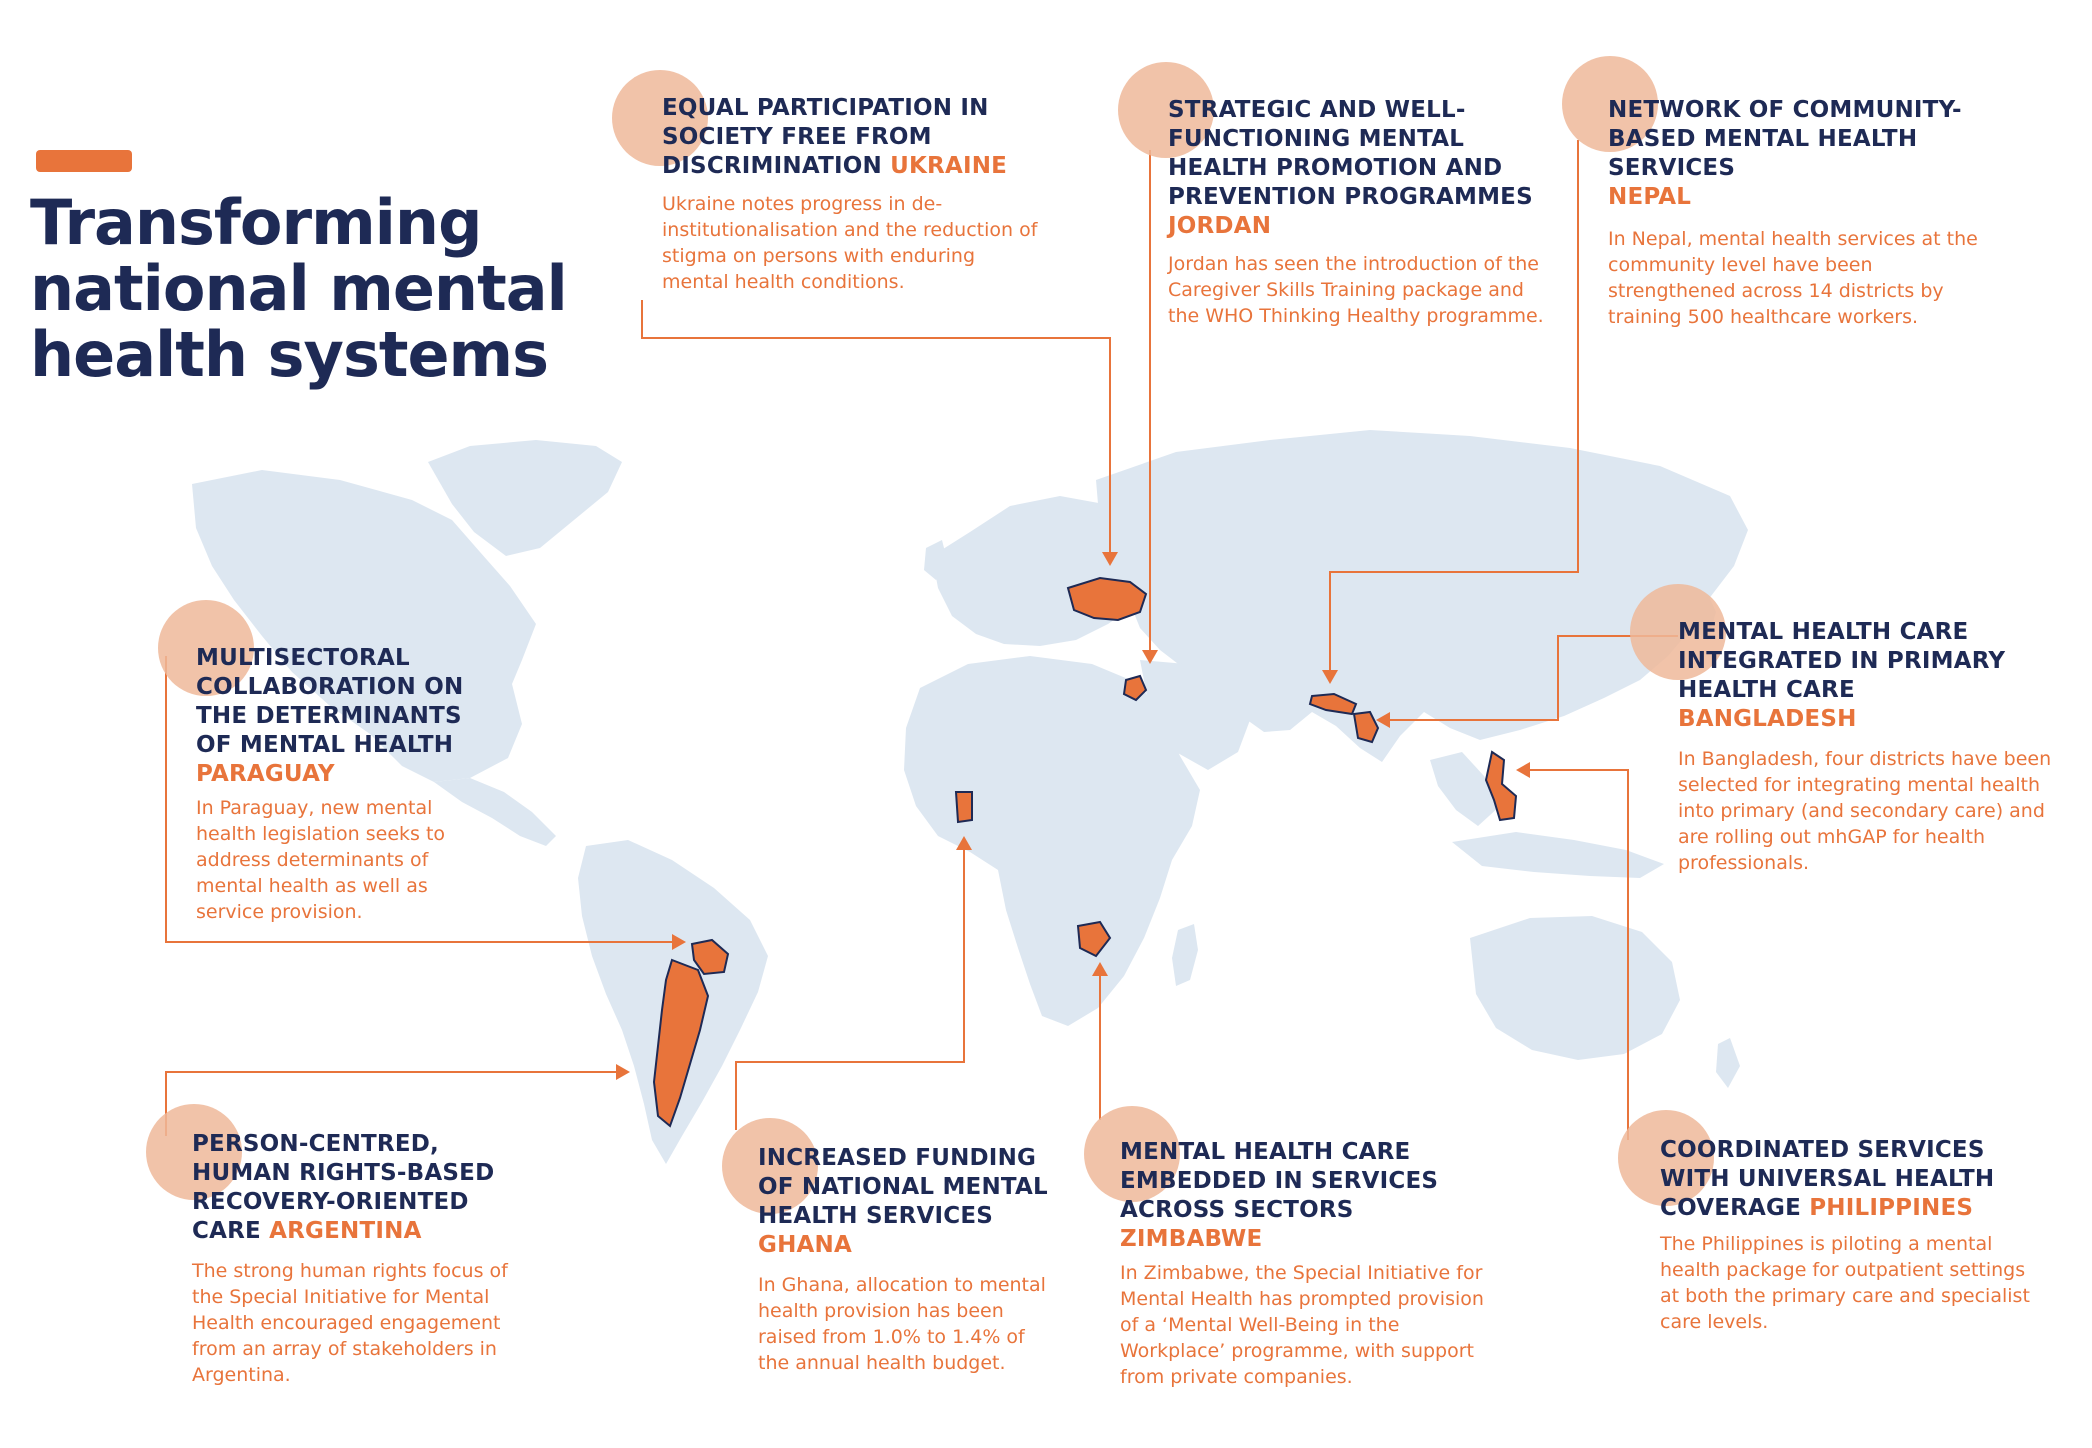 This screenshot has height=1448, width=2092. Describe the element at coordinates (1650, 197) in the screenshot. I see `callout-country-nepal: NEPAL` at that location.